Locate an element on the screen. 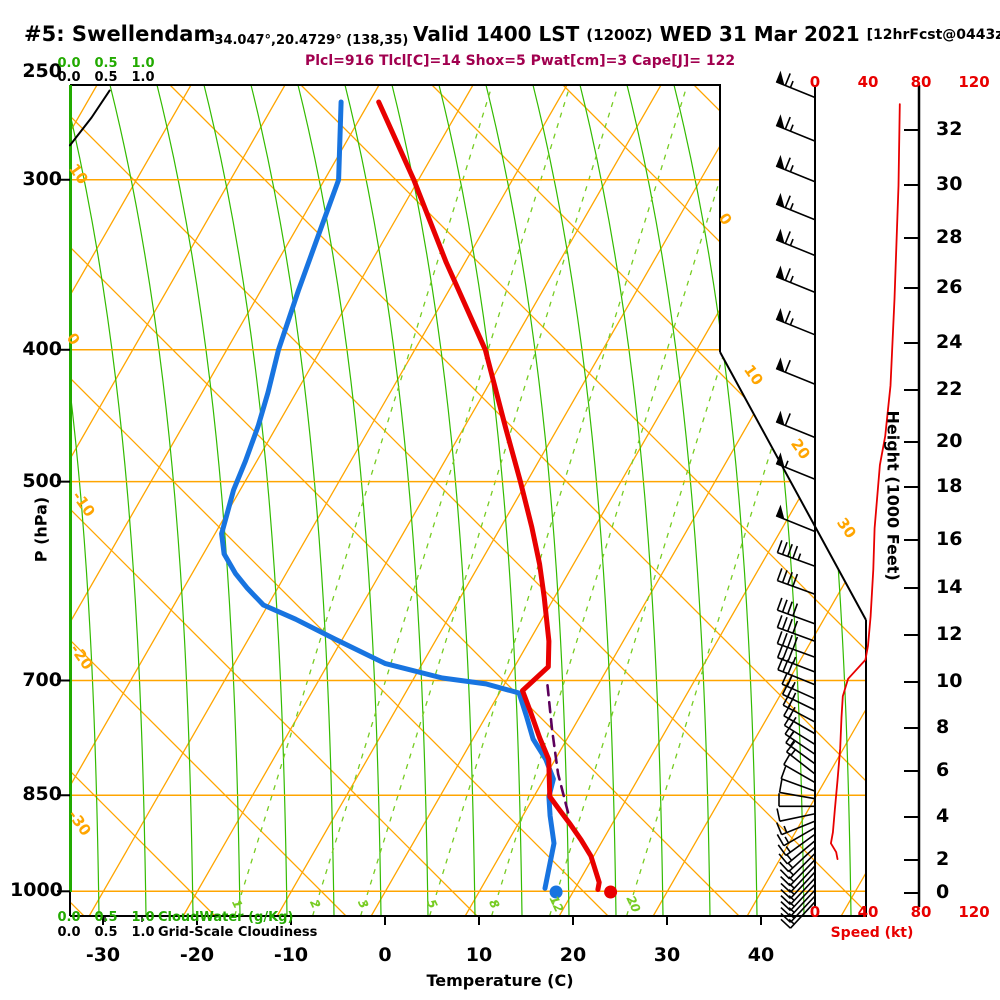 The image size is (1000, 1000). cloudwater-scale-tick-top: 0.0 is located at coordinates (69, 63).